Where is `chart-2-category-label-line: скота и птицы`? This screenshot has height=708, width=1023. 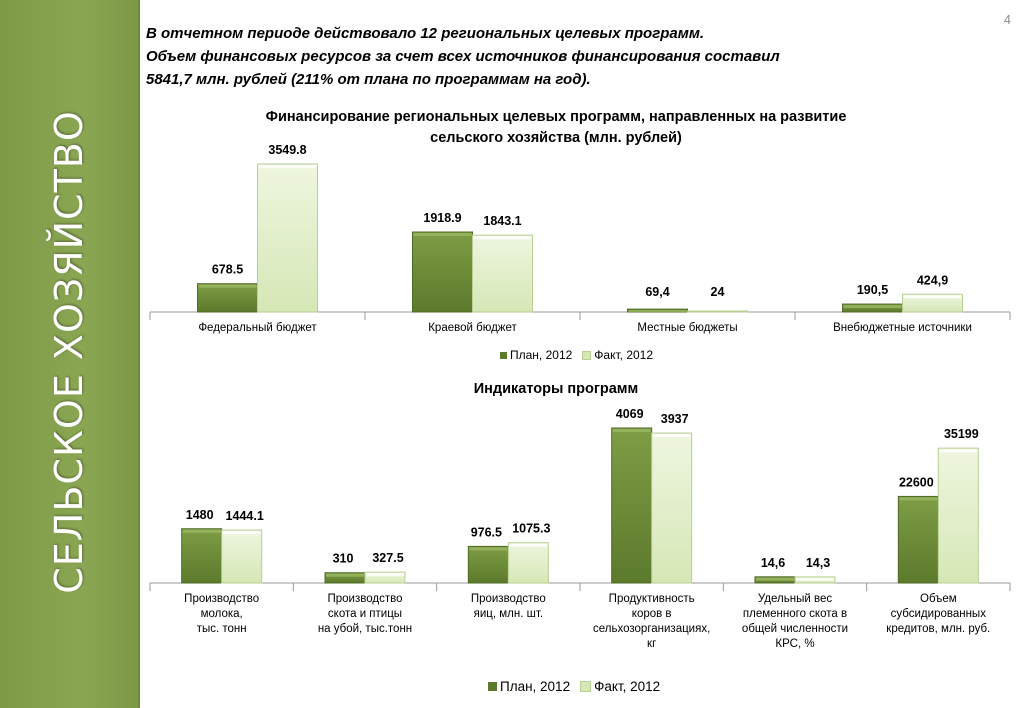 chart-2-category-label-line: скота и птицы is located at coordinates (365, 614).